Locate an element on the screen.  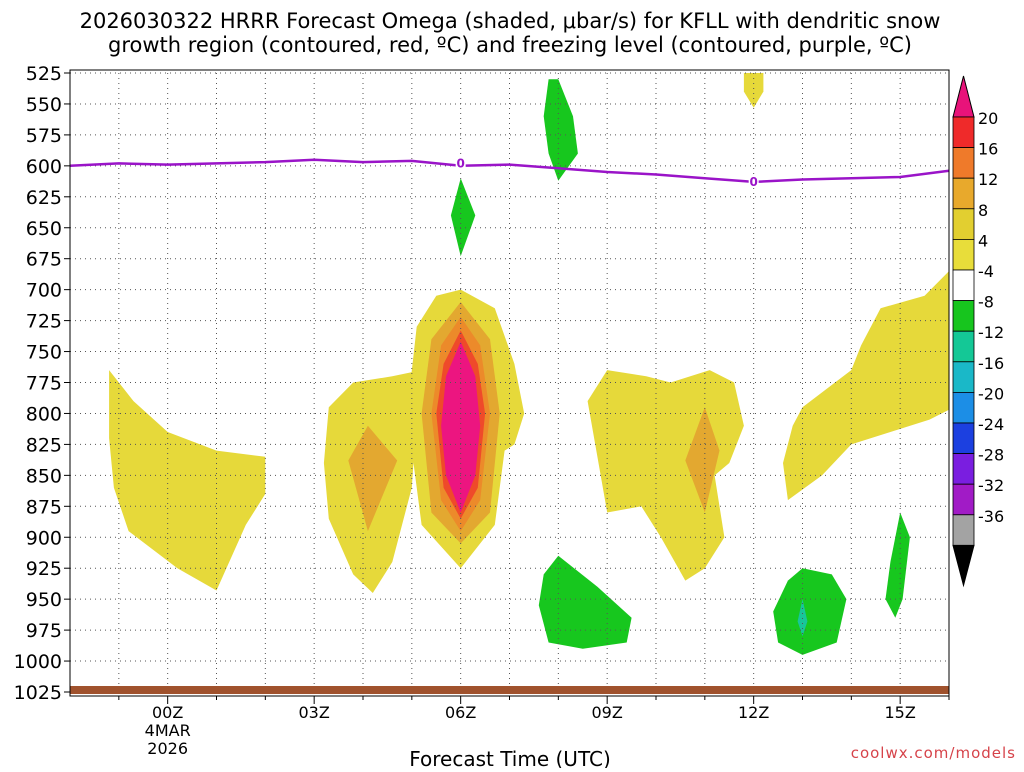
colorbar-label--32: -32 is located at coordinates (991, 485).